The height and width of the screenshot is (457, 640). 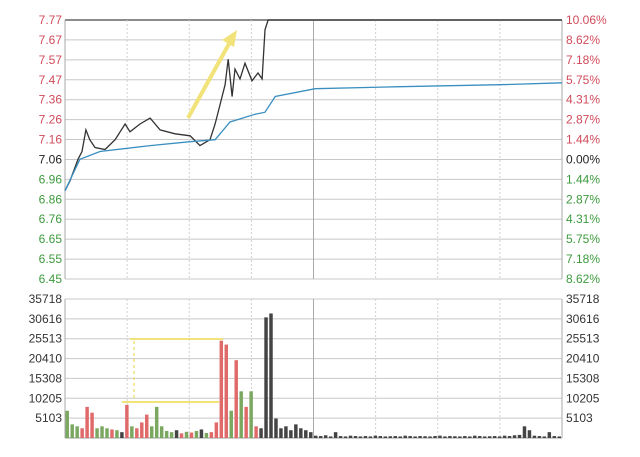 I want to click on price-tick-label: 7.77, so click(x=51, y=20).